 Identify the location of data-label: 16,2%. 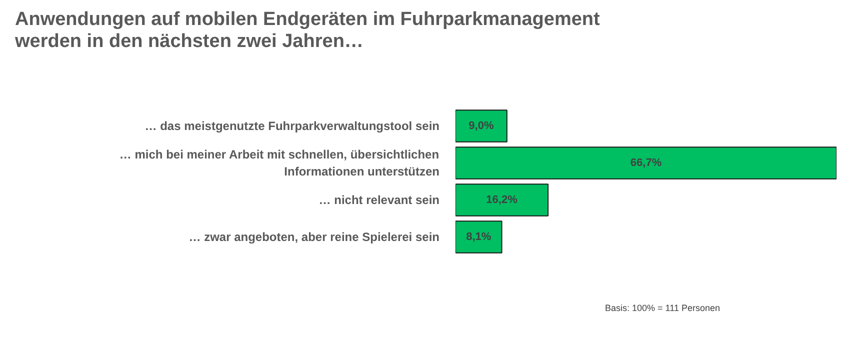
(502, 200).